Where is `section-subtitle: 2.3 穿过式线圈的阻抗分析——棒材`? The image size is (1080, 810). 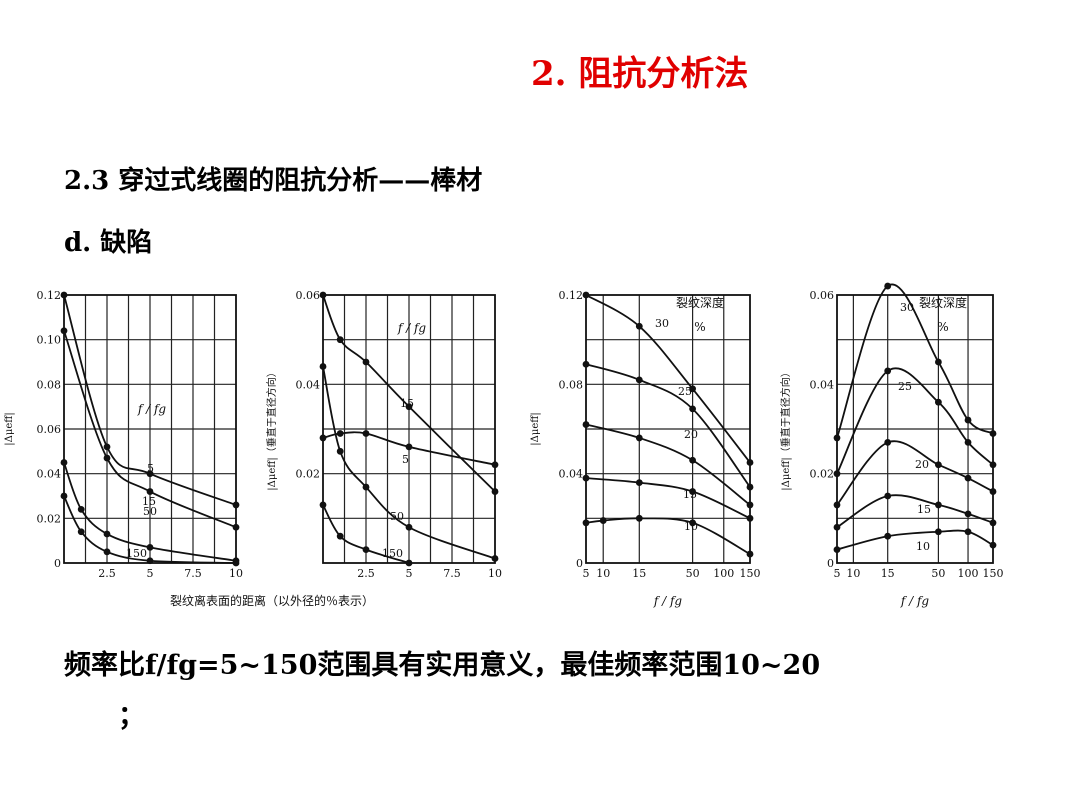
section-subtitle: 2.3 穿过式线圈的阻抗分析——棒材 is located at coordinates (273, 181).